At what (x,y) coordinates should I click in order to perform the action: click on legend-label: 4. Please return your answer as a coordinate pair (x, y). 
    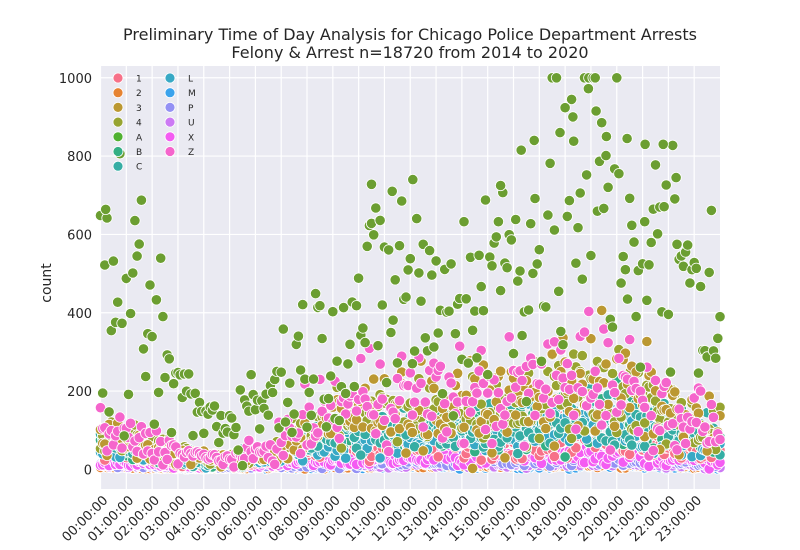
    Looking at the image, I should click on (139, 124).